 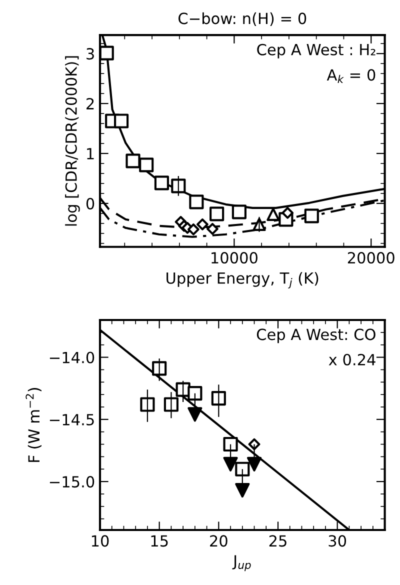 I want to click on x-tick-label: 20, so click(x=219, y=541).